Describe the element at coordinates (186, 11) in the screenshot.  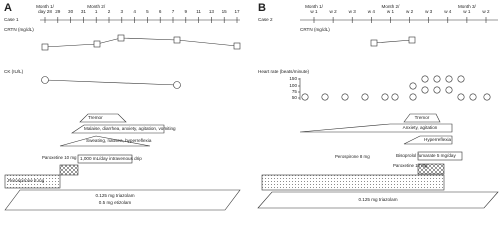
I see `time-label: 9` at that location.